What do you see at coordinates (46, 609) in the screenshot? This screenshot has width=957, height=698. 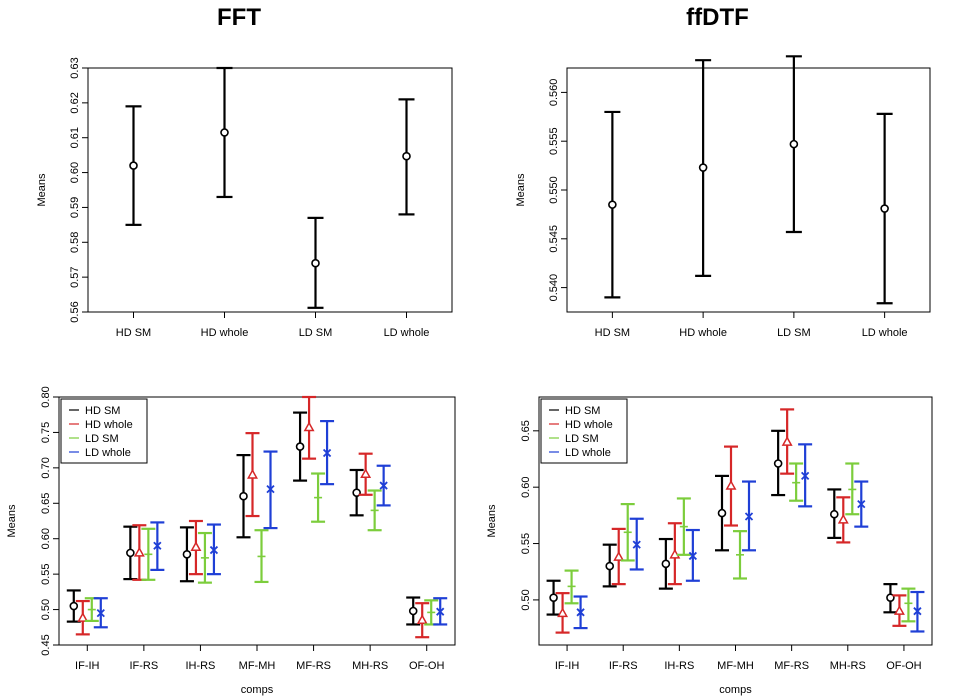 I see `y-tick-label: 0.50` at bounding box center [46, 609].